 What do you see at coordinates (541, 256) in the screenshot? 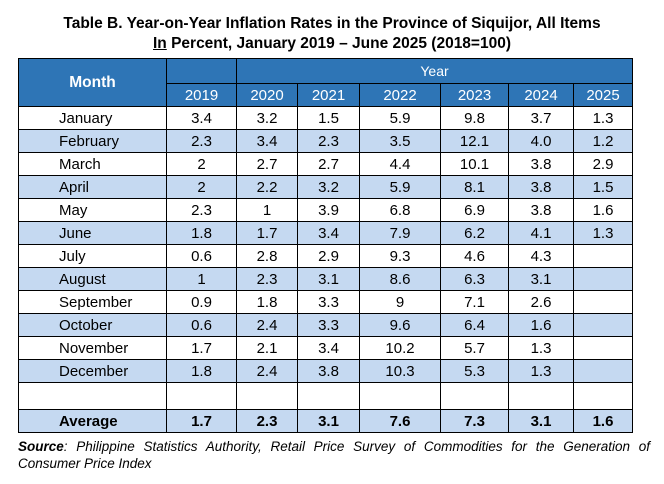
I see `value-cell-2024: 4.3` at bounding box center [541, 256].